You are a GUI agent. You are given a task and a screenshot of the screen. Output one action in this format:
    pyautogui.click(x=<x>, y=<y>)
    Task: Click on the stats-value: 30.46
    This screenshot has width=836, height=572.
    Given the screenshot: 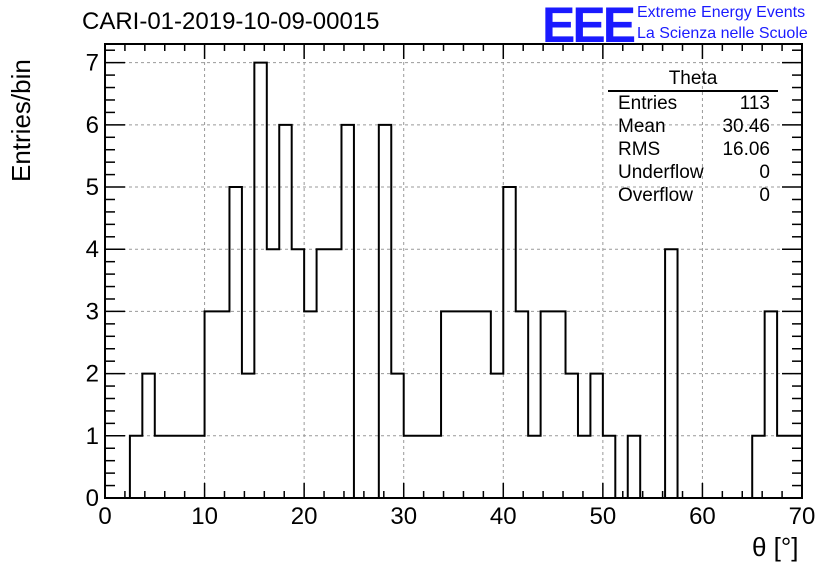 What is the action you would take?
    pyautogui.click(x=746, y=126)
    